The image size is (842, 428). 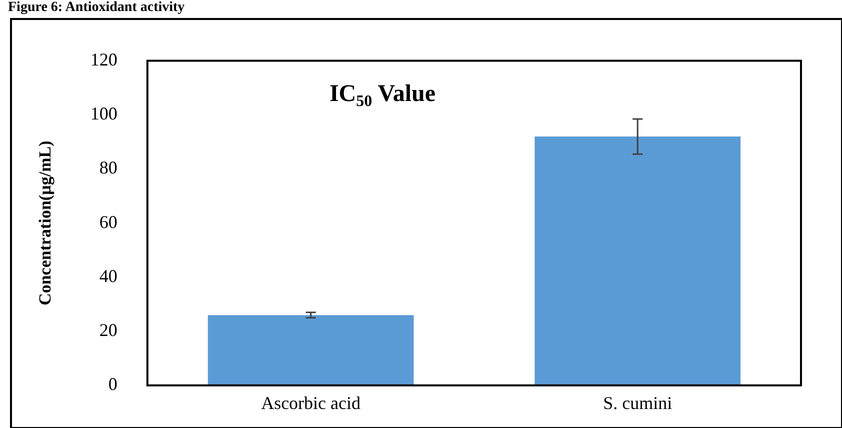 What do you see at coordinates (113, 384) in the screenshot?
I see `y-tick-label: 0` at bounding box center [113, 384].